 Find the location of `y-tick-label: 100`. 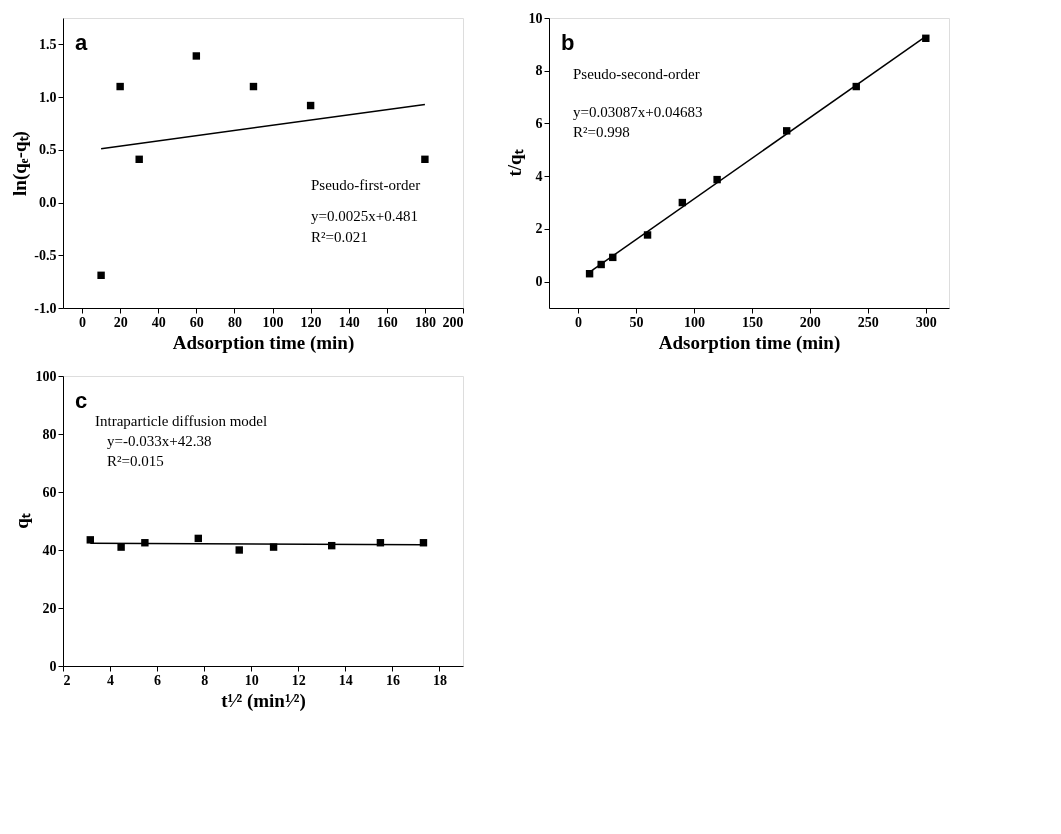

y-tick-label: 100 is located at coordinates (46, 376).